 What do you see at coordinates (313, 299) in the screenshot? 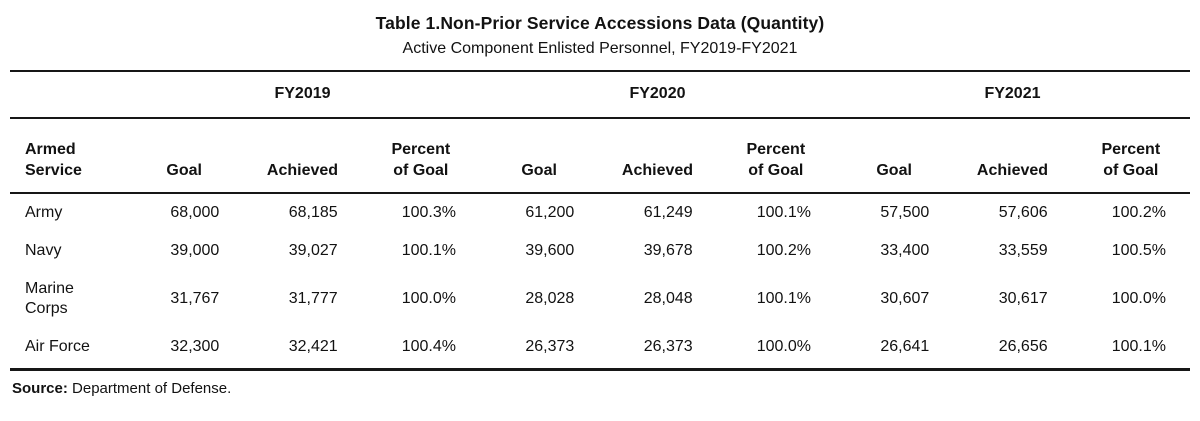
I see `data-cell: 31,777` at bounding box center [313, 299].